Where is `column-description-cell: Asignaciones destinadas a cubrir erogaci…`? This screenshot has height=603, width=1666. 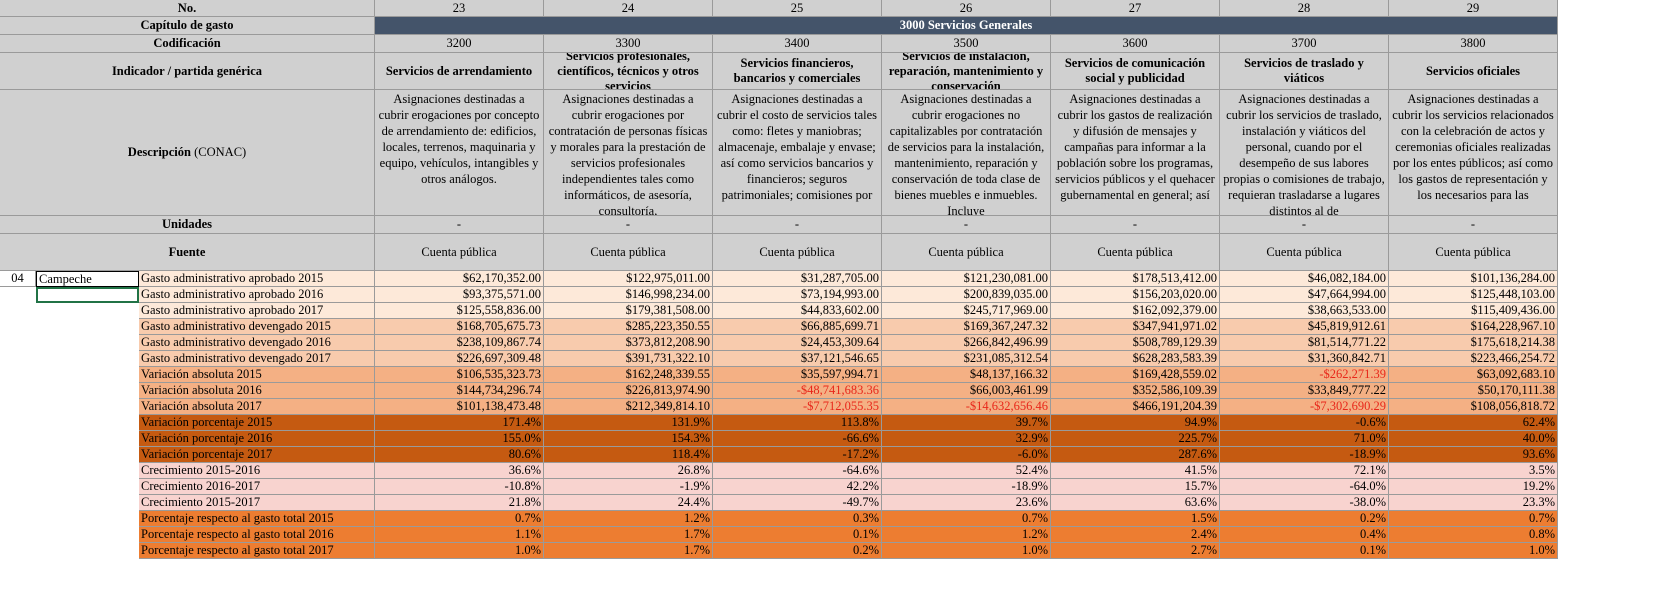 column-description-cell: Asignaciones destinadas a cubrir erogaci… is located at coordinates (628, 153).